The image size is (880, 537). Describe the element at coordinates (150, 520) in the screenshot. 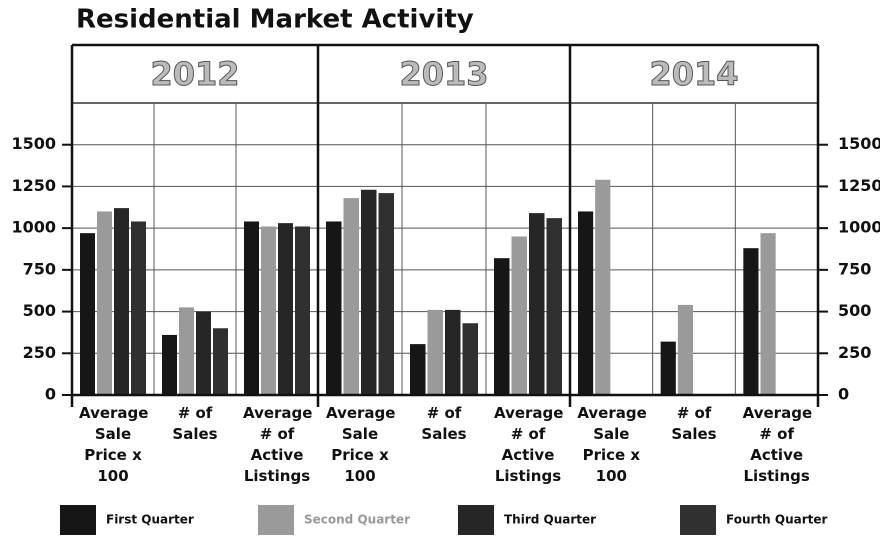

I see `legend-label: First Quarter` at that location.